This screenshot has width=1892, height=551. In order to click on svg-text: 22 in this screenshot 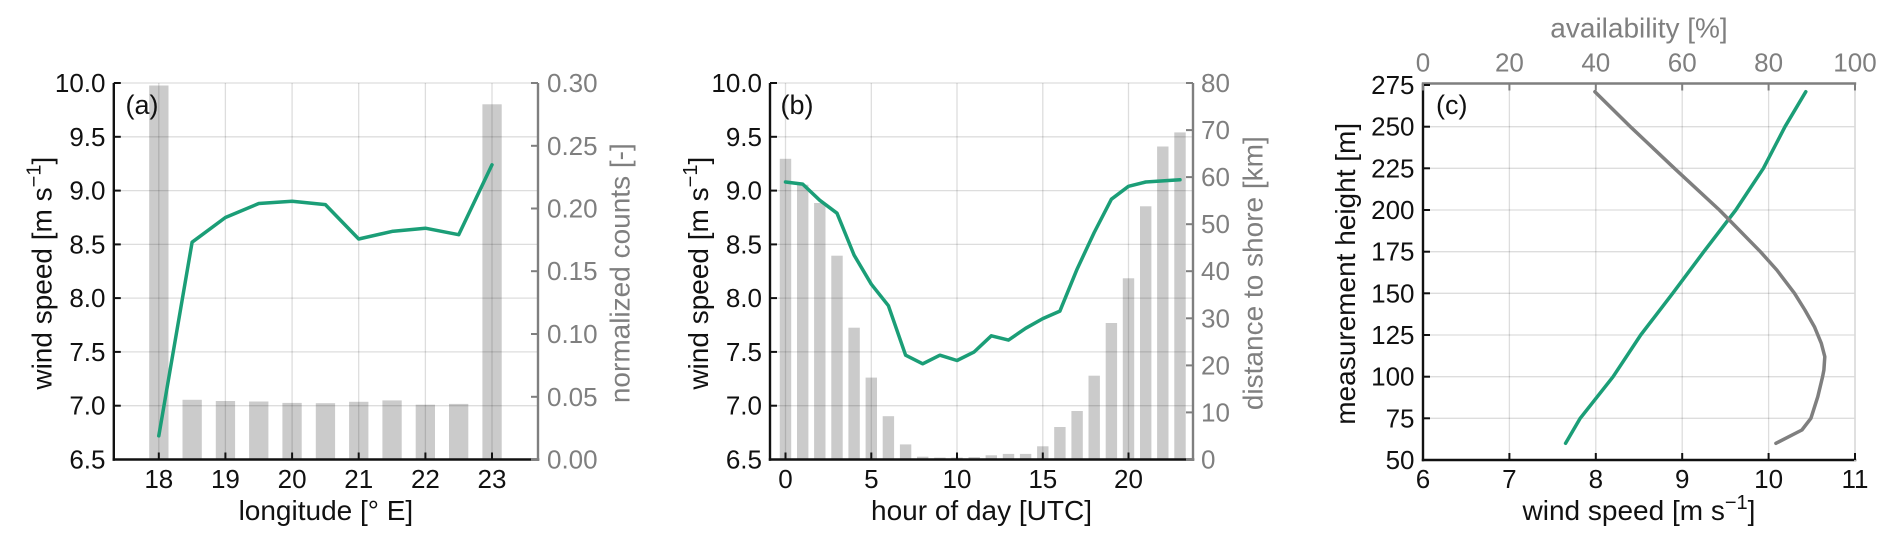, I will do `click(425, 479)`.